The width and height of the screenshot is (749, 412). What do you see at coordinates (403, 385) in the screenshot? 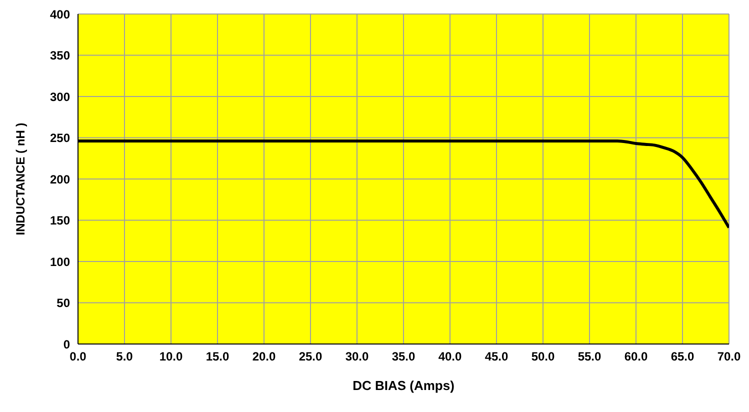
I see `x-axis-title: DC BIAS (Amps)` at bounding box center [403, 385].